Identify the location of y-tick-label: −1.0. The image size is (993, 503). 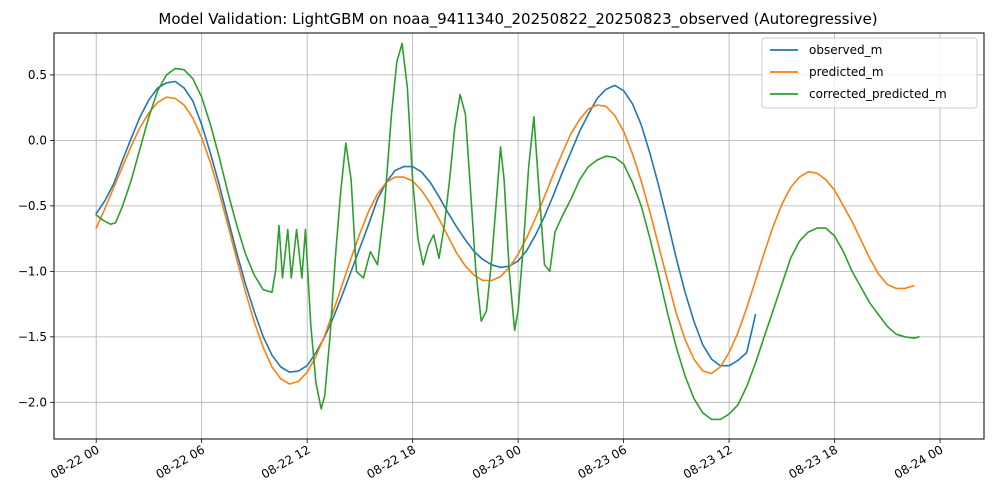
(32, 271).